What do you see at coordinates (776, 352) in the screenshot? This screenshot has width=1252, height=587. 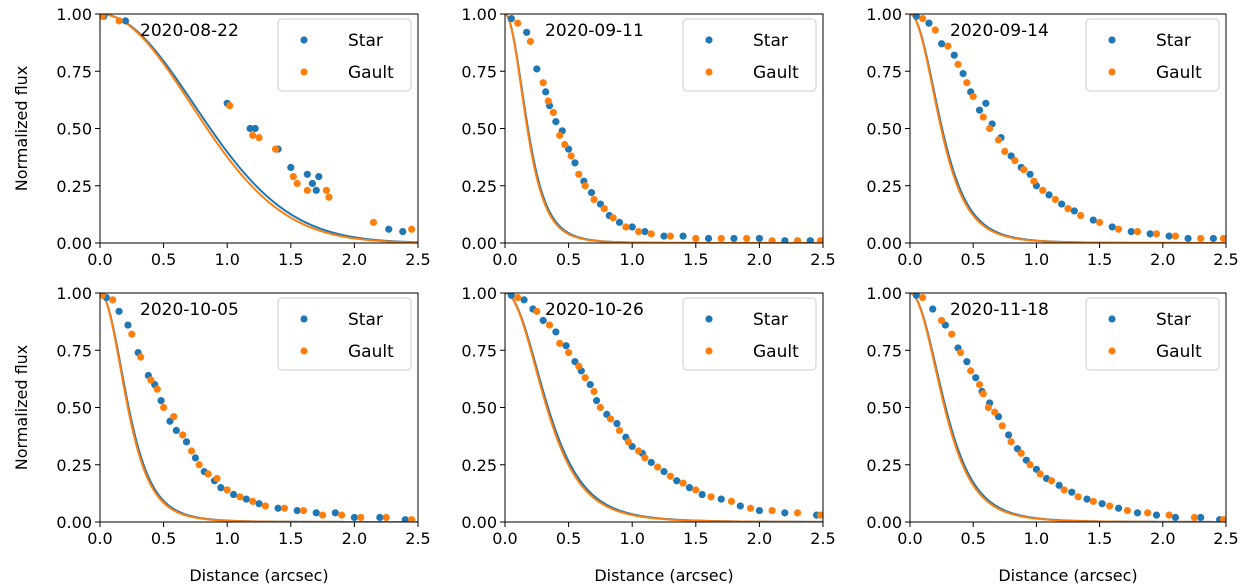 I see `legend-label: Gault` at bounding box center [776, 352].